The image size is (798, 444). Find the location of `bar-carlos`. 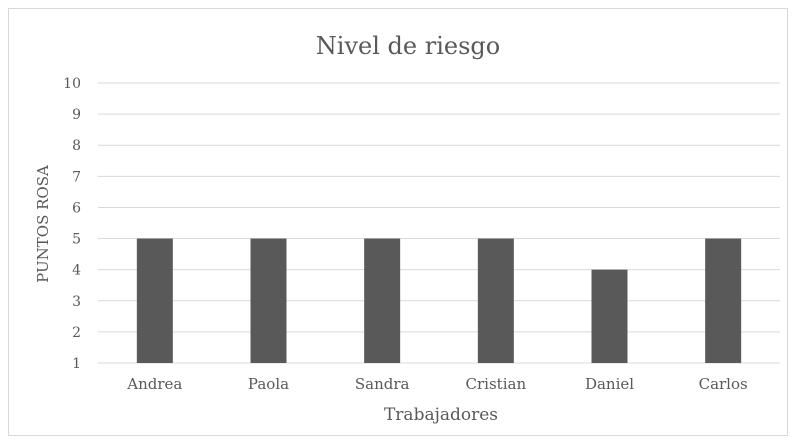

bar-carlos is located at coordinates (723, 300).